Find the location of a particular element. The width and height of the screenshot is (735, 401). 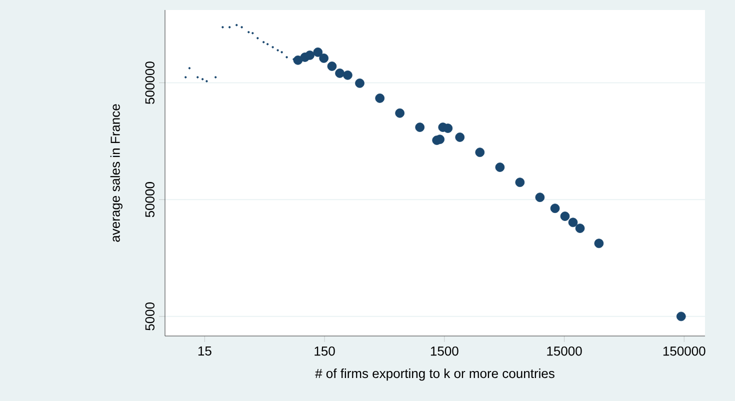

x-tick-label: 15000 is located at coordinates (564, 351).